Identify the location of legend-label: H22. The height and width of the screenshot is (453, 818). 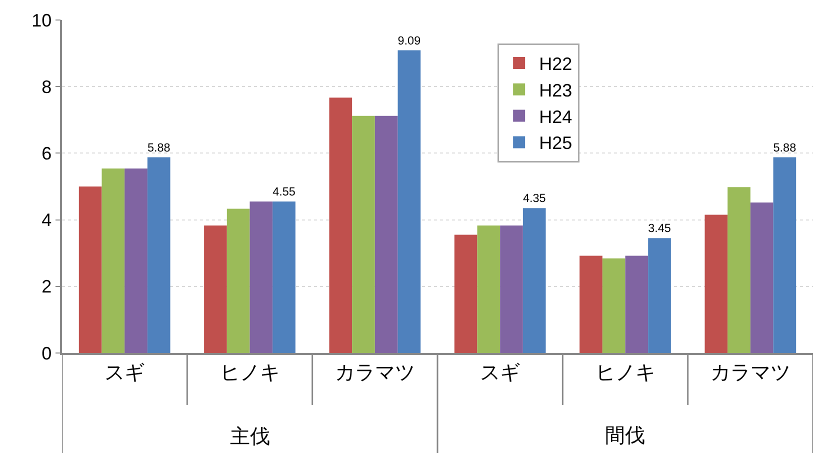
(555, 64).